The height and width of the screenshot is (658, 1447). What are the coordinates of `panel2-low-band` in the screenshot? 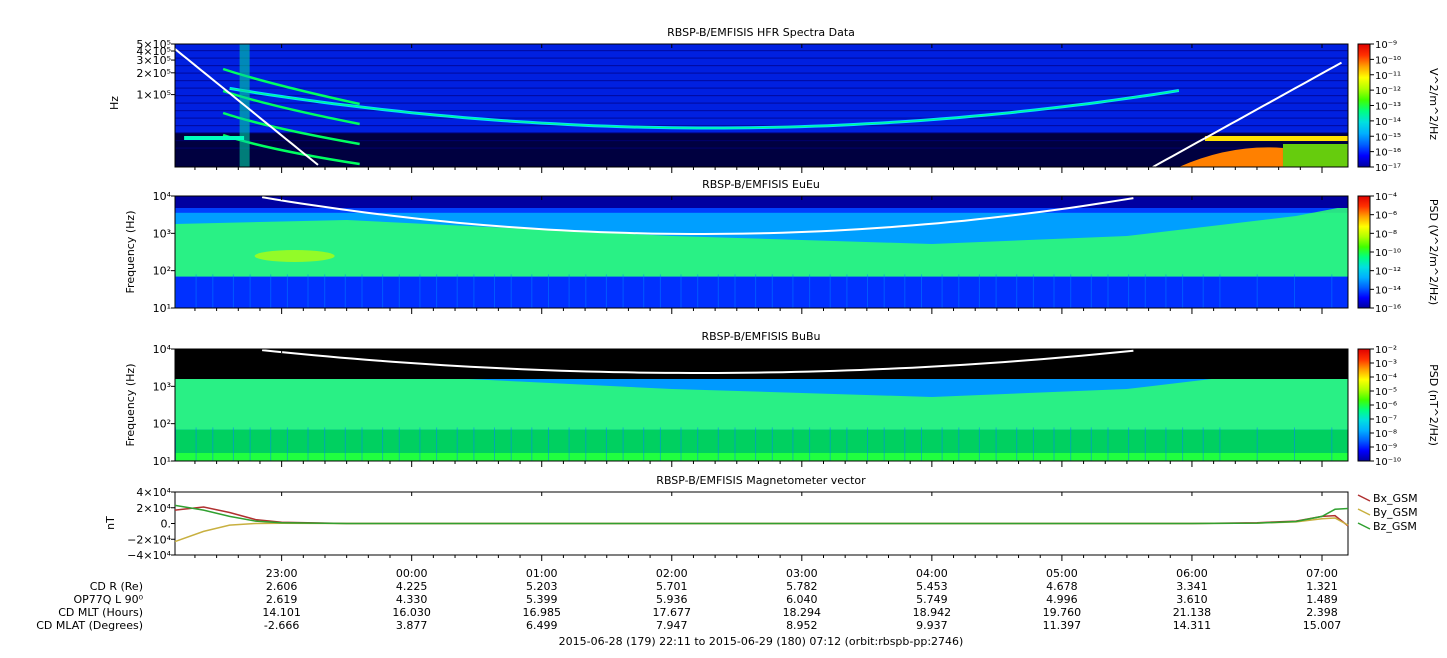 It's located at (761, 292).